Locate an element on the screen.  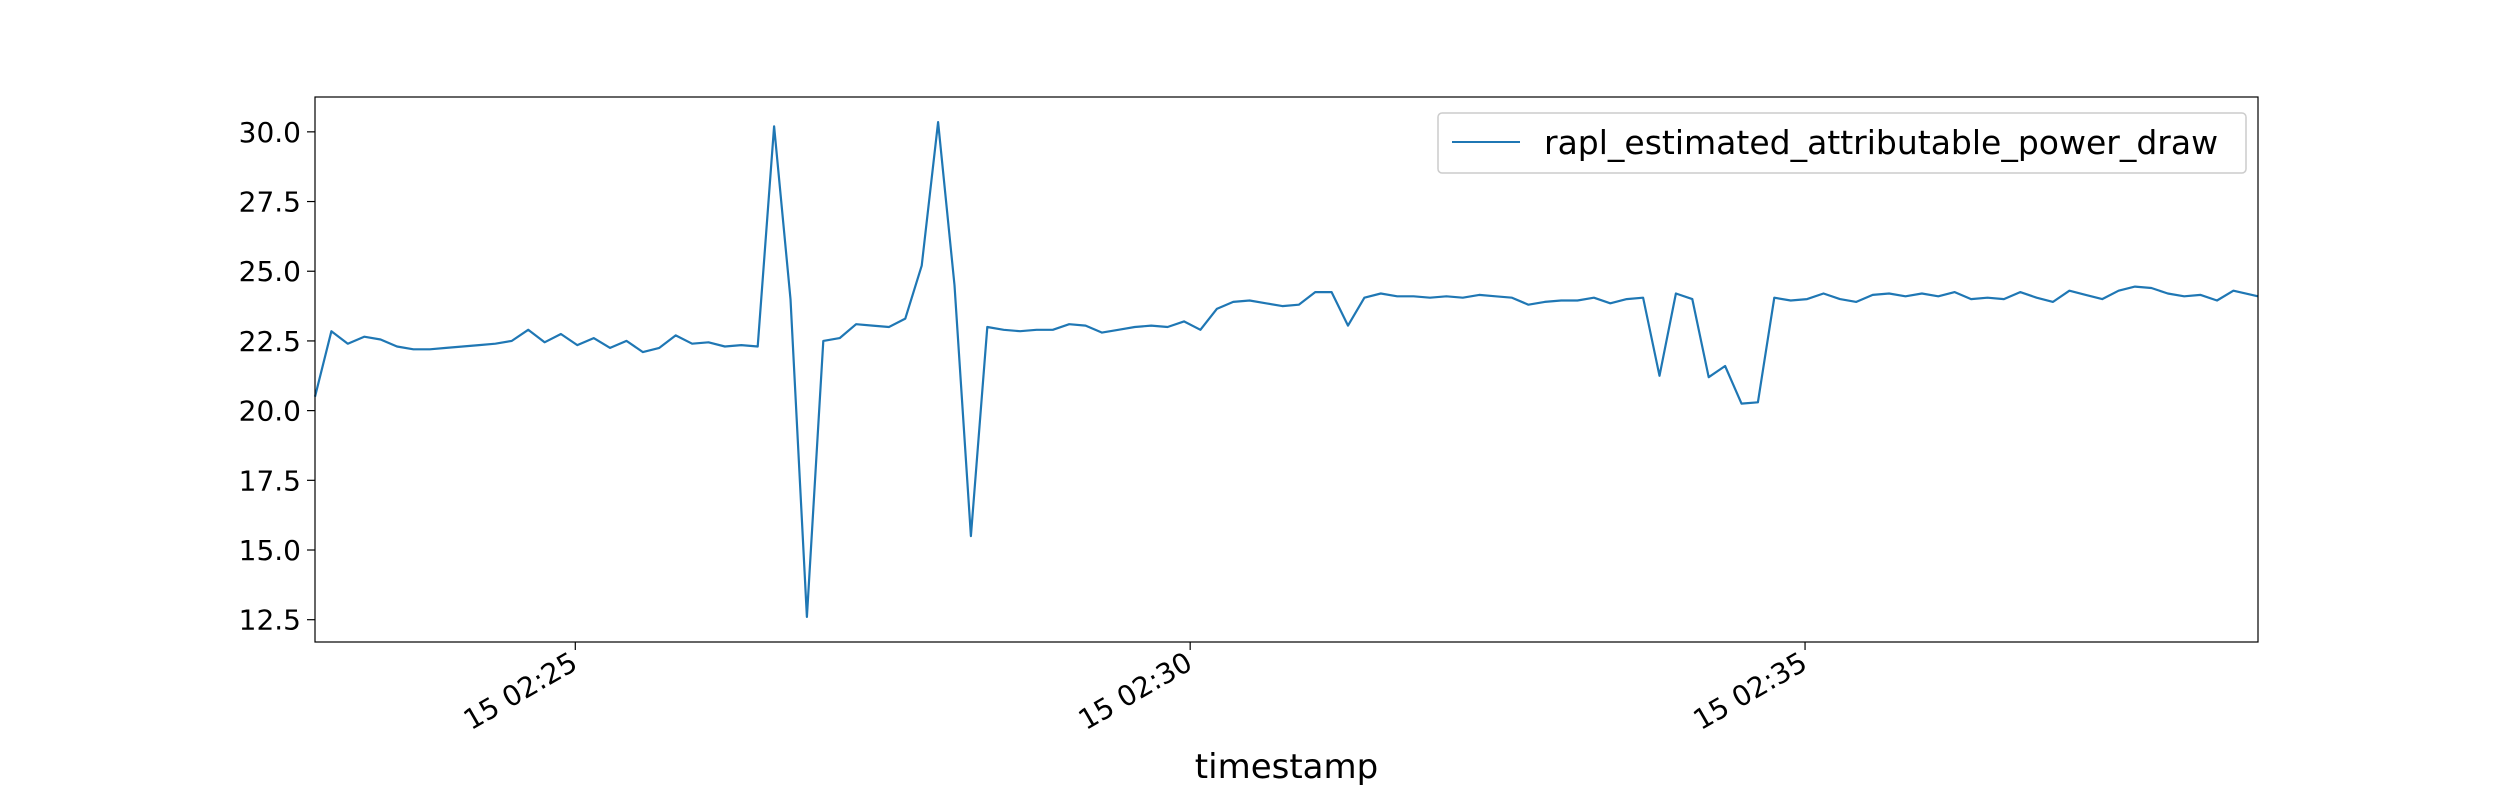
y-tick-label: 22.5 is located at coordinates (270, 341).